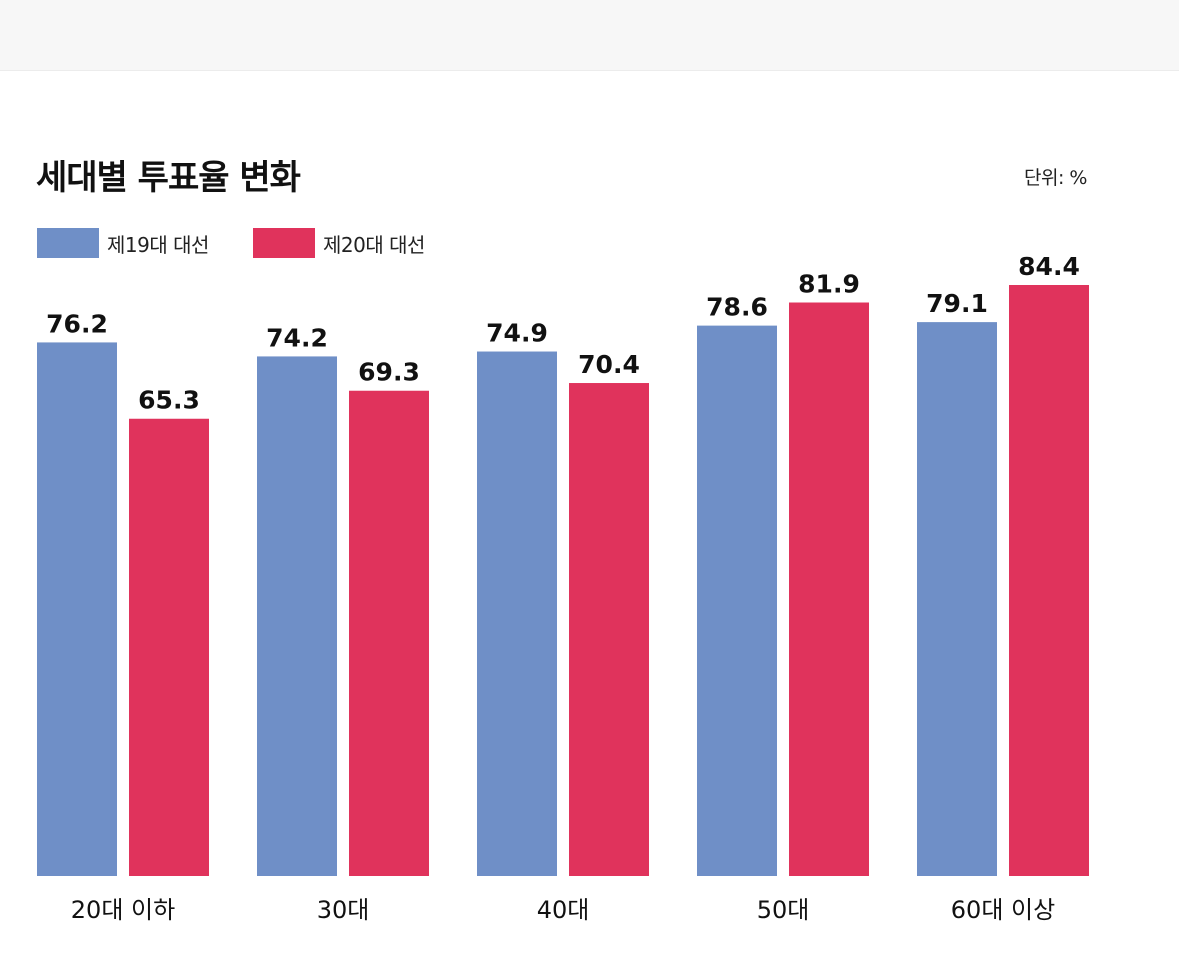  I want to click on data-label-series-19-group-0: 76.2, so click(77, 323).